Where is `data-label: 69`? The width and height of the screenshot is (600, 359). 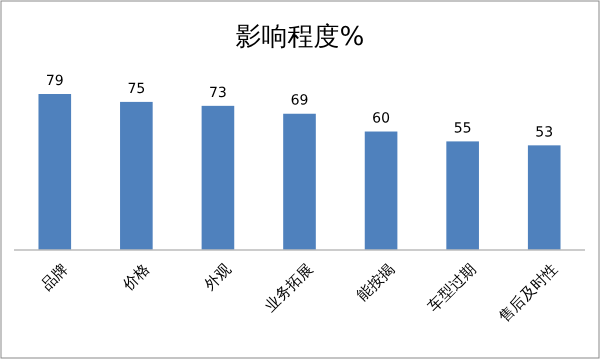
data-label: 69 is located at coordinates (299, 100).